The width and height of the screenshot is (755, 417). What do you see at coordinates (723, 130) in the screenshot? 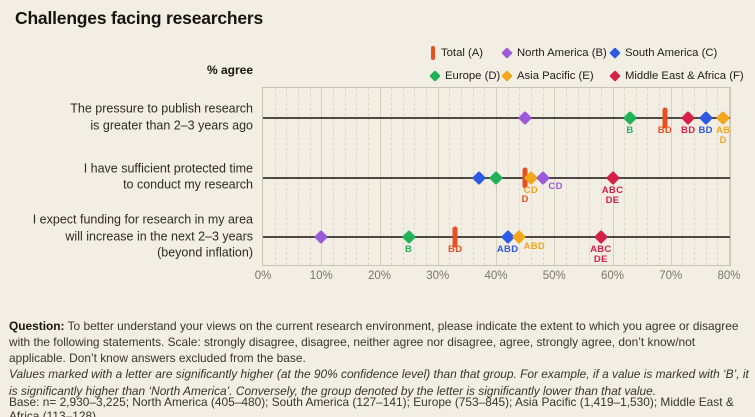
I see `sig-label-line: AB` at bounding box center [723, 130].